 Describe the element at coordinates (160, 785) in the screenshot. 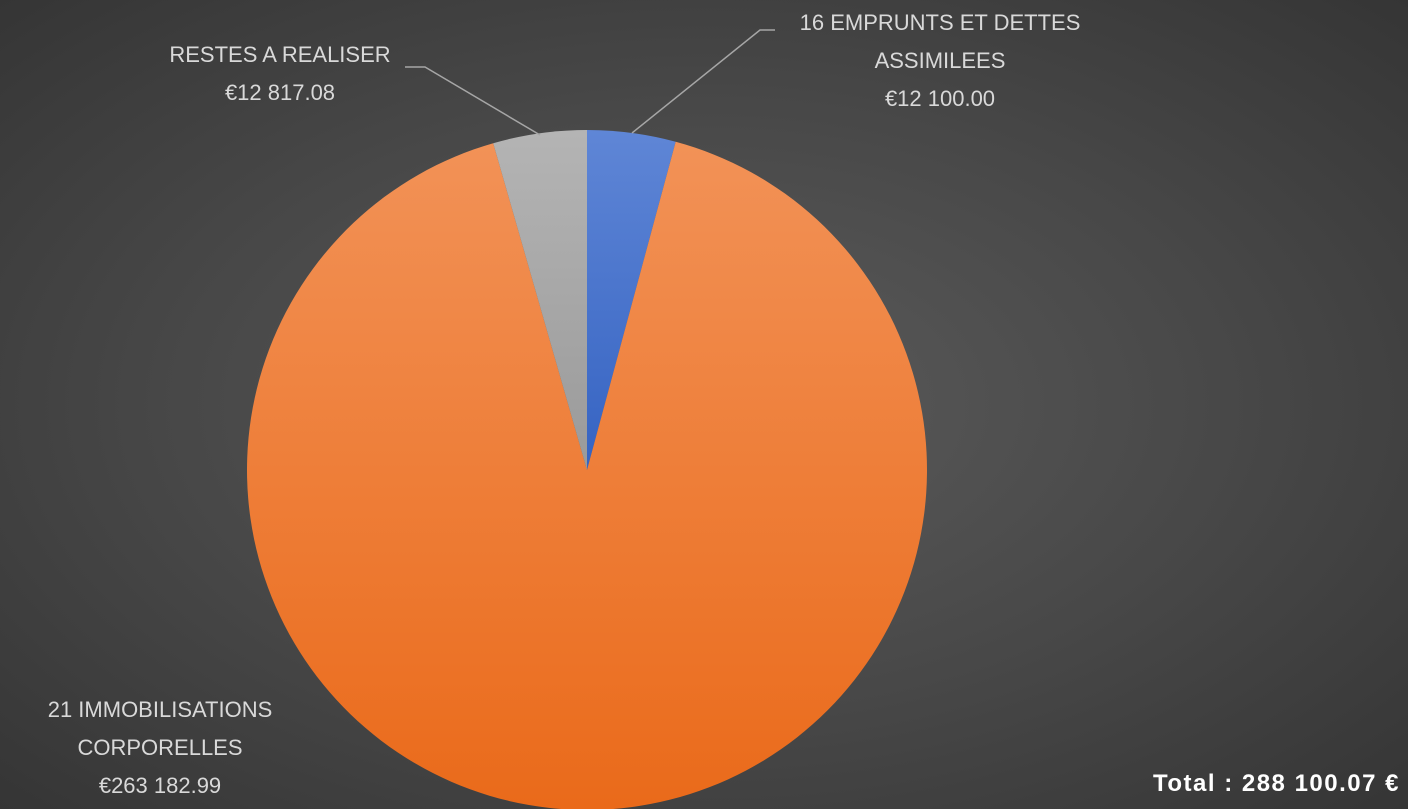

I see `value-label: €263 182.99` at that location.